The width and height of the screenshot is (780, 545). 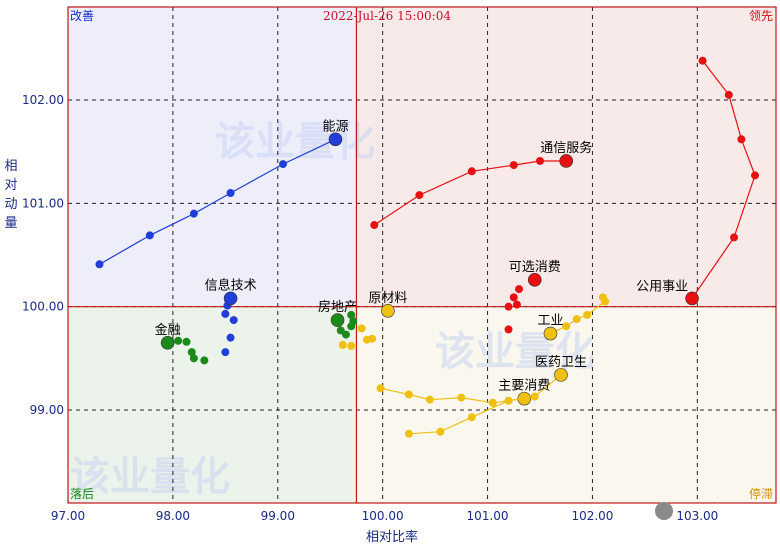 I want to click on wechat-icon, so click(x=664, y=511).